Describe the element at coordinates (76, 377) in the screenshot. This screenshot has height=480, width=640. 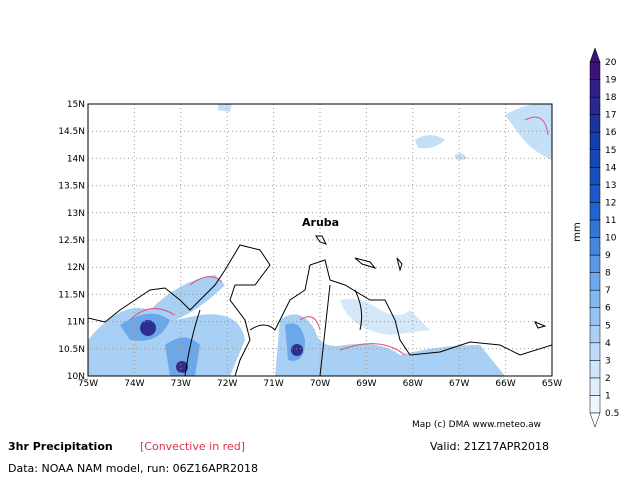
I see `lat-label: 10N` at that location.